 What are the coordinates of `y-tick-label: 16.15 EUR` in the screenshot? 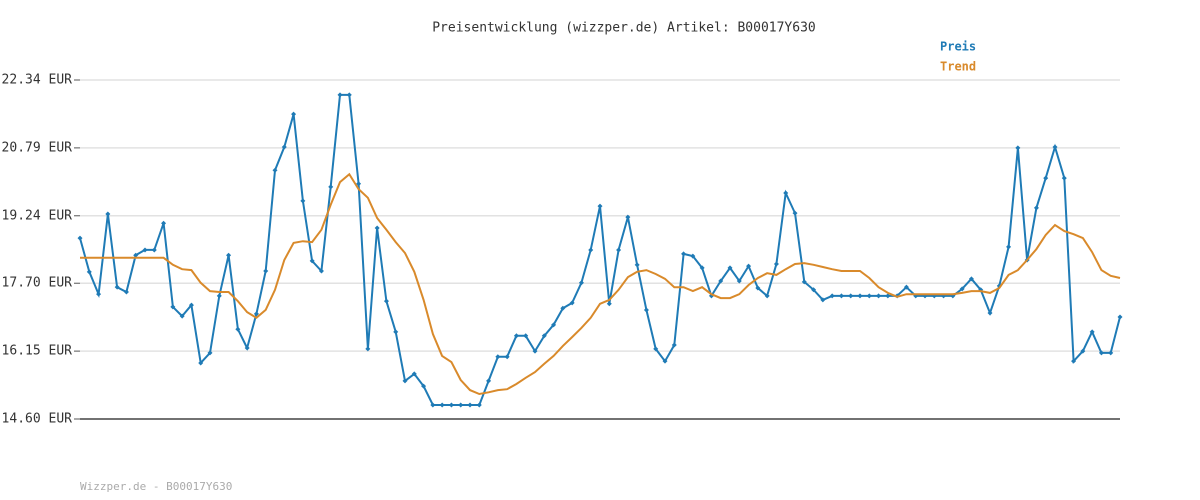 It's located at (37, 351).